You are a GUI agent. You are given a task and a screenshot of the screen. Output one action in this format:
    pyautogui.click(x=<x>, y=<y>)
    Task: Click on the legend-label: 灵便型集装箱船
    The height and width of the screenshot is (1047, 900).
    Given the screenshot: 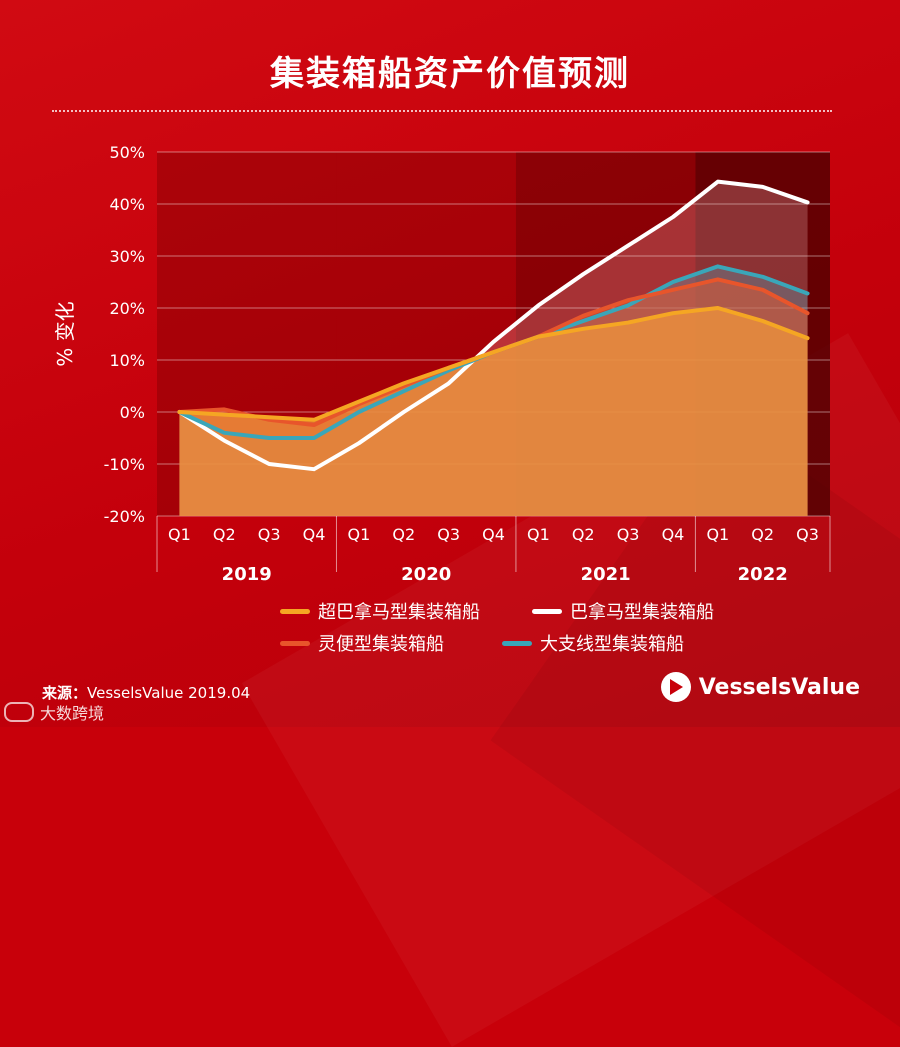 What is the action you would take?
    pyautogui.click(x=381, y=644)
    